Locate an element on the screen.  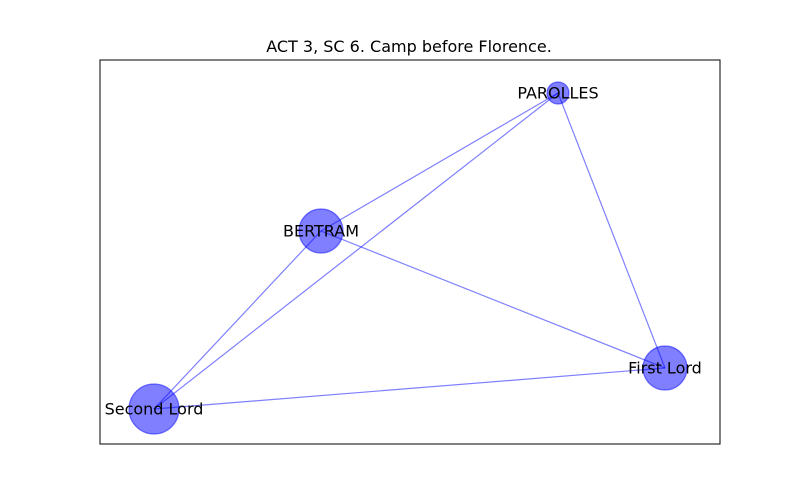
node-label-first-lord: First Lord is located at coordinates (665, 368).